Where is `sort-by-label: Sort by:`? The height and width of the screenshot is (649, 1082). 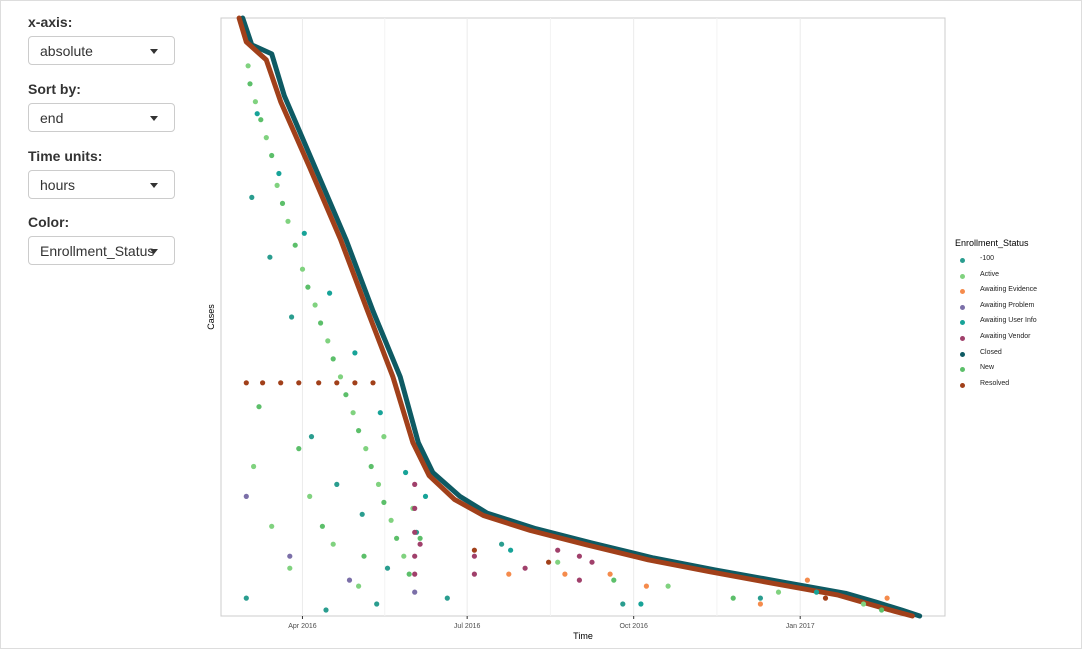 sort-by-label: Sort by: is located at coordinates (54, 89).